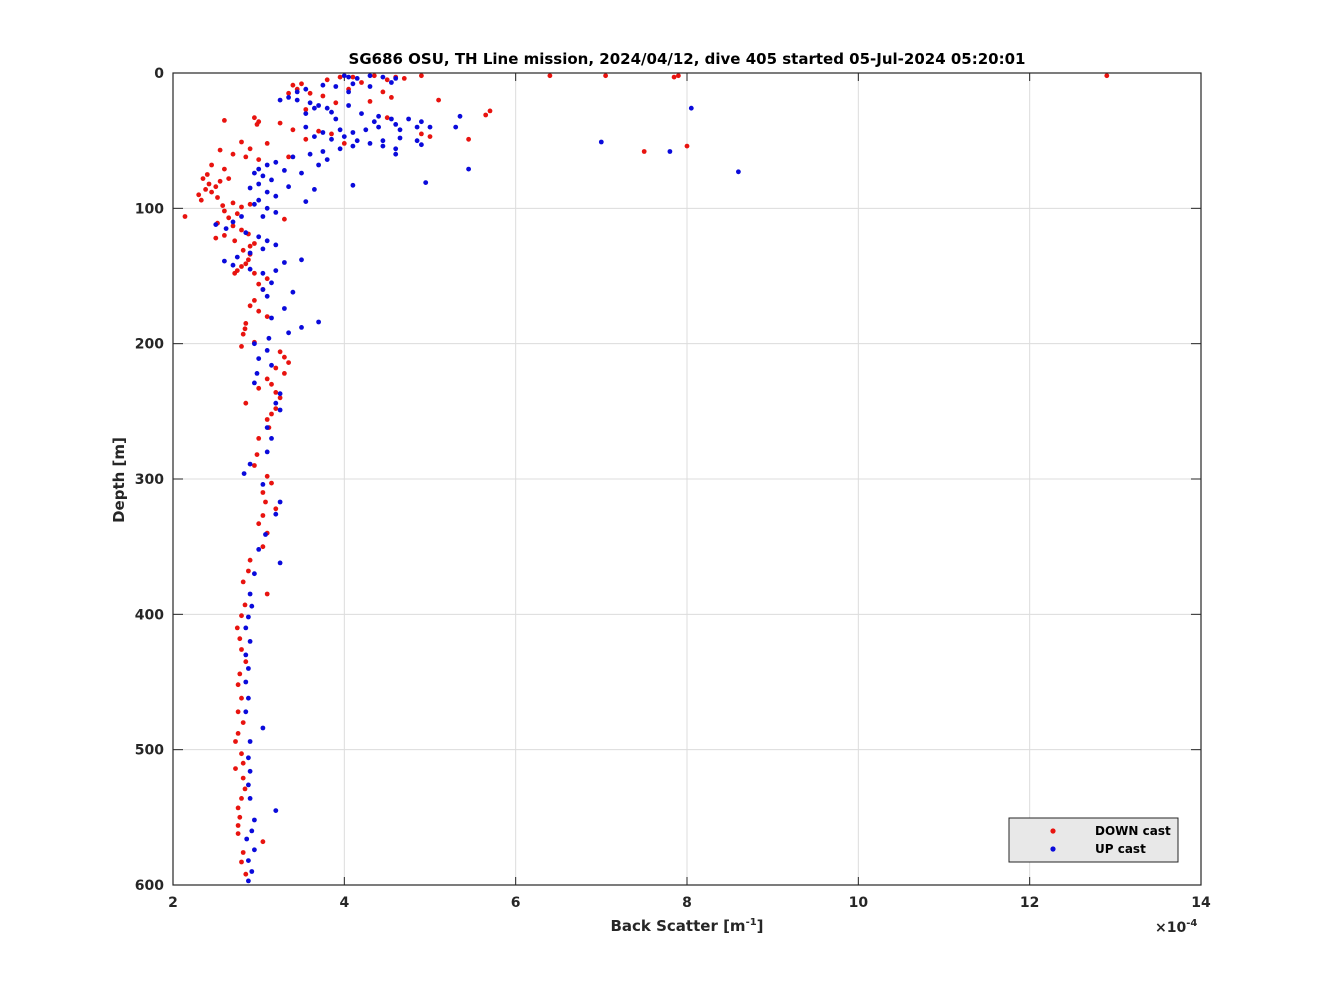 This screenshot has width=1328, height=996. I want to click on x-axis-label-end: ], so click(760, 926).